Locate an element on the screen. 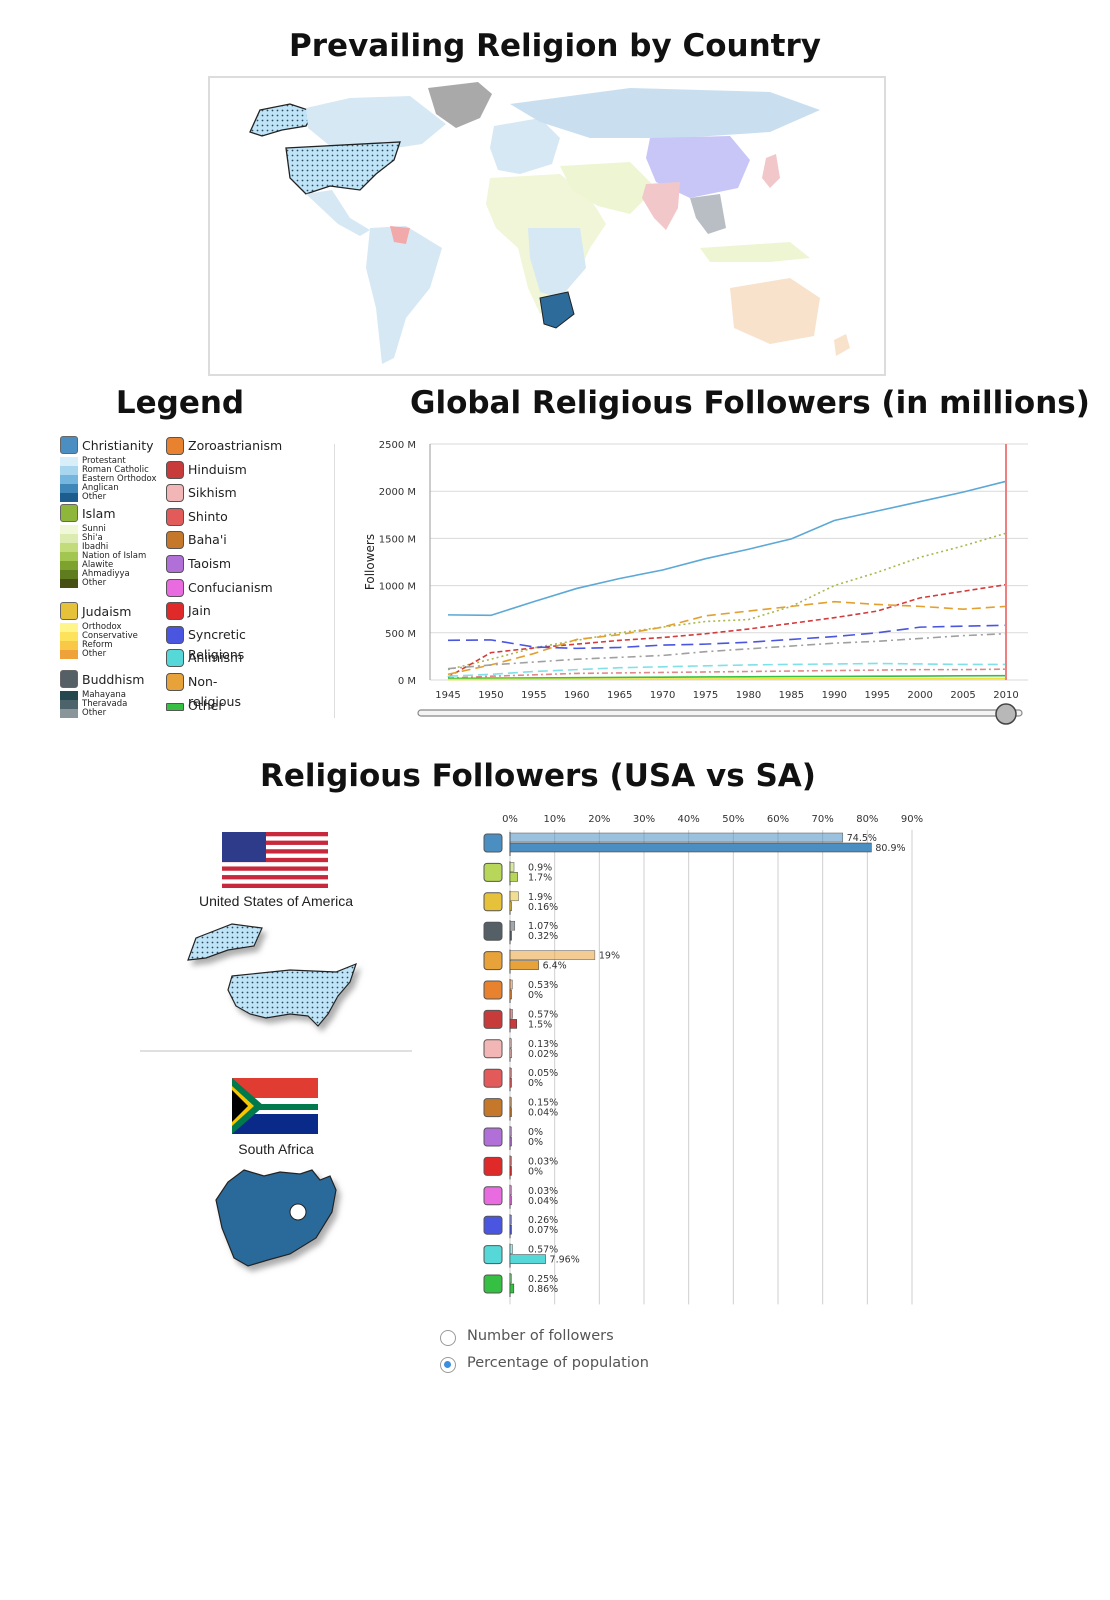 The width and height of the screenshot is (1110, 1600). south-africa-flag is located at coordinates (275, 1106).